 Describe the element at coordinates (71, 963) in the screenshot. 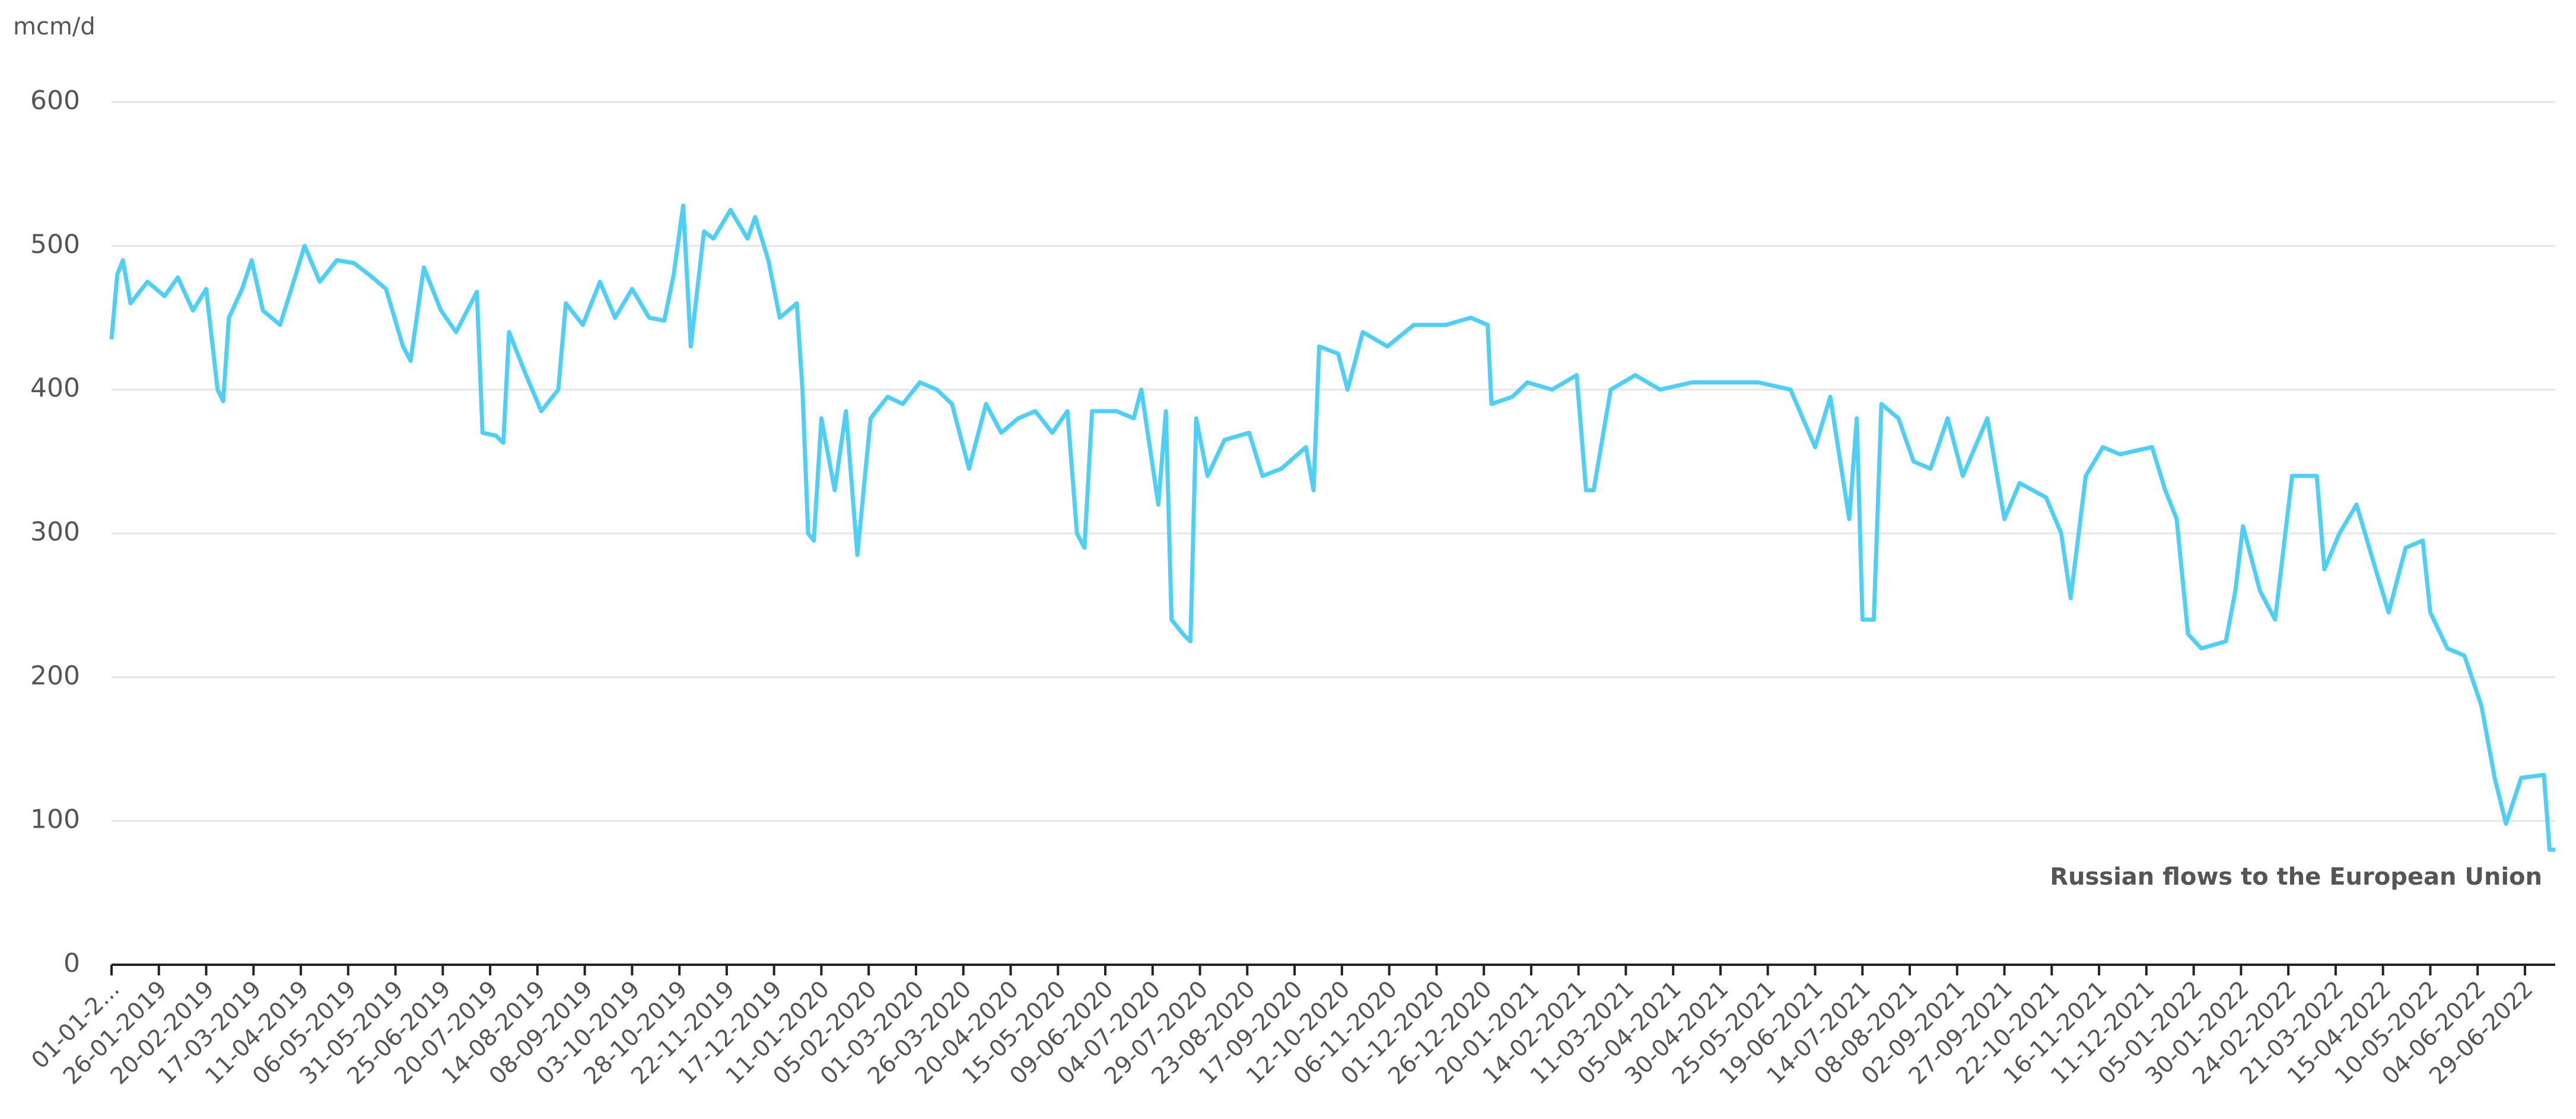

I see `y-tick-label: 0` at that location.